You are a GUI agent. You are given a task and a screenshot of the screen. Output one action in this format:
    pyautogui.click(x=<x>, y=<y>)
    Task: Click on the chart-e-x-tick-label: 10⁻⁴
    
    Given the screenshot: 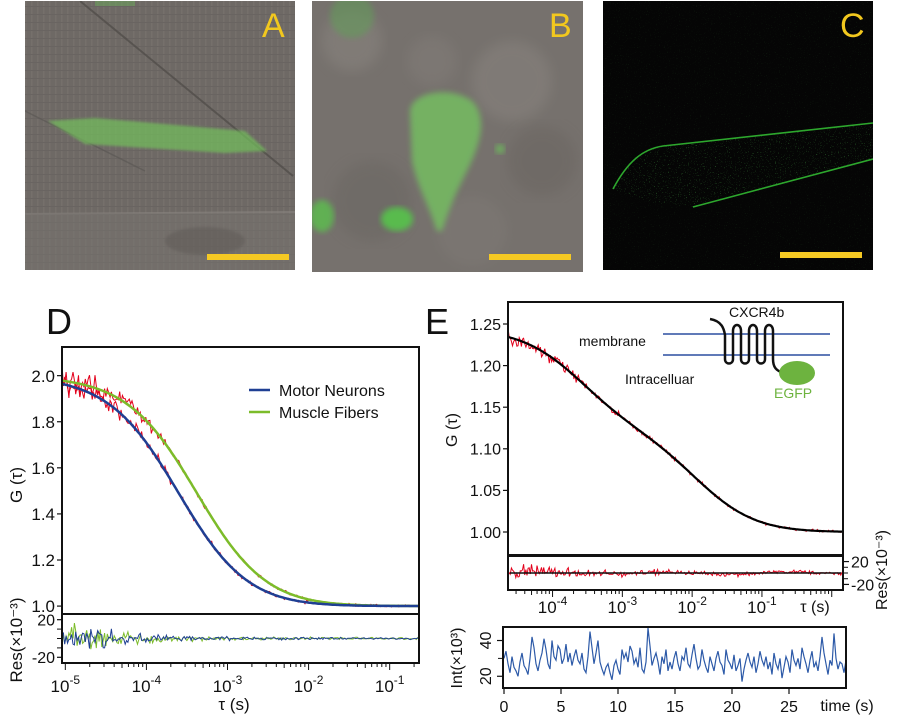 What is the action you would take?
    pyautogui.click(x=553, y=605)
    